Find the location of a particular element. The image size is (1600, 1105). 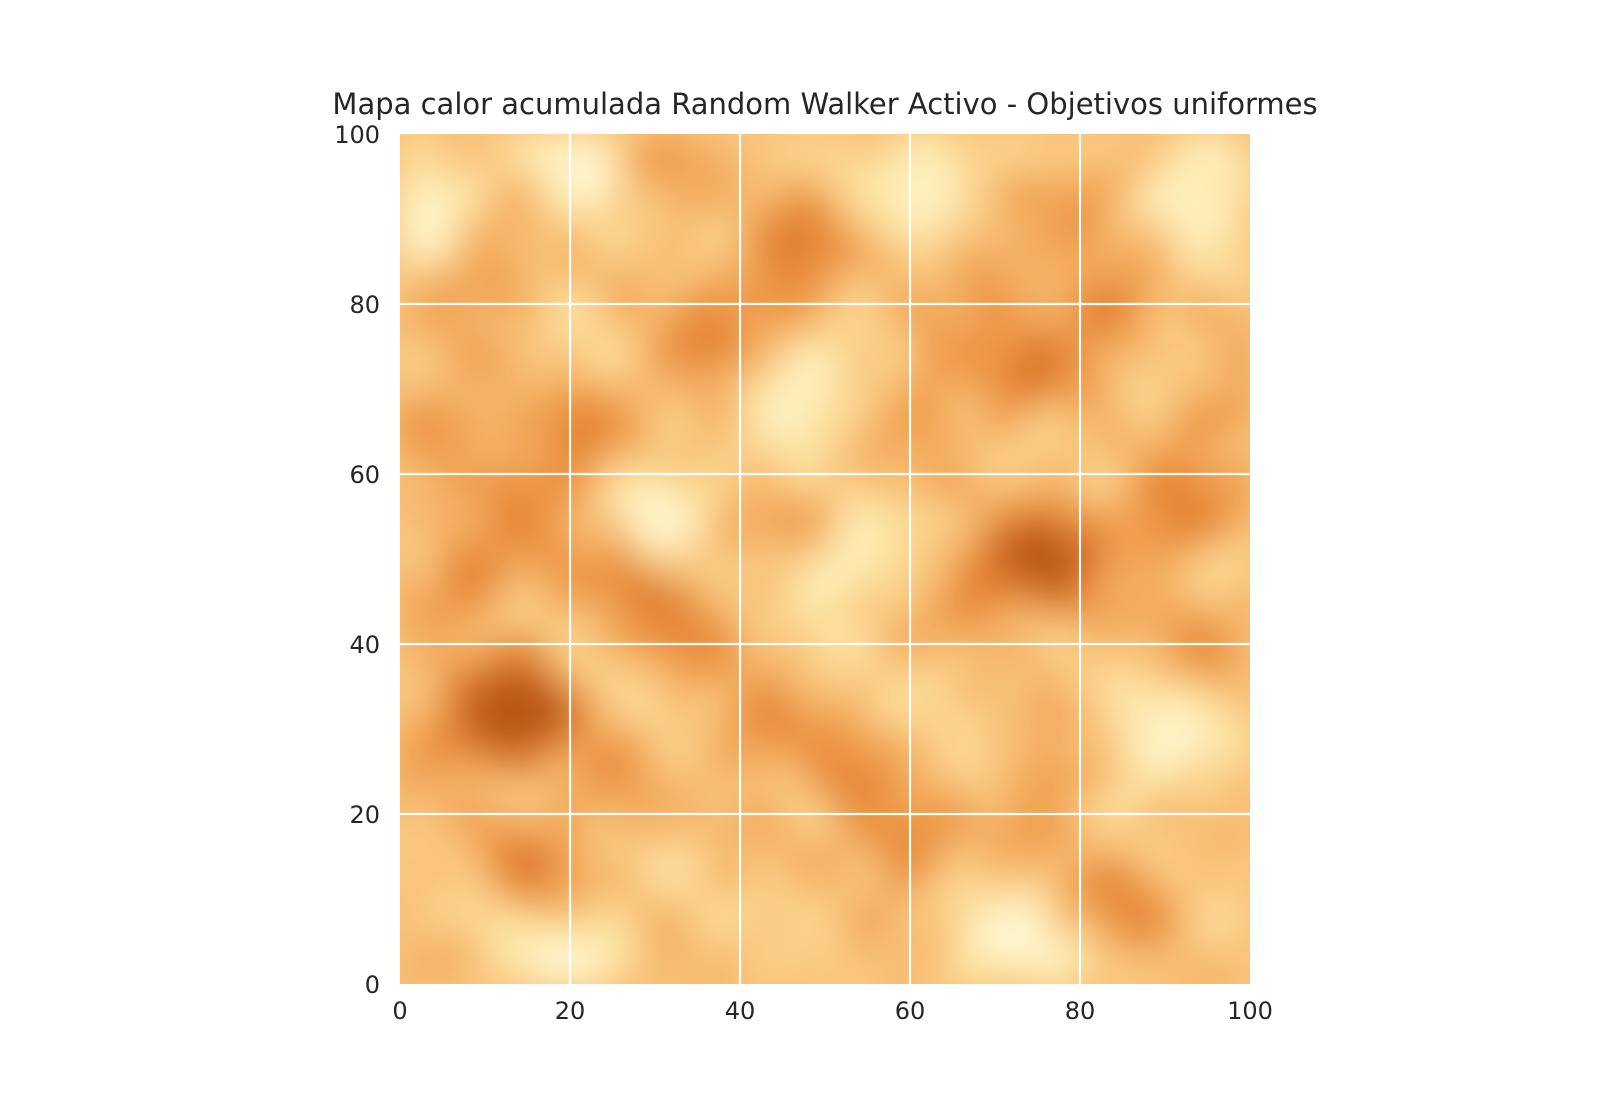

y-tick-label: 100 is located at coordinates (357, 135).